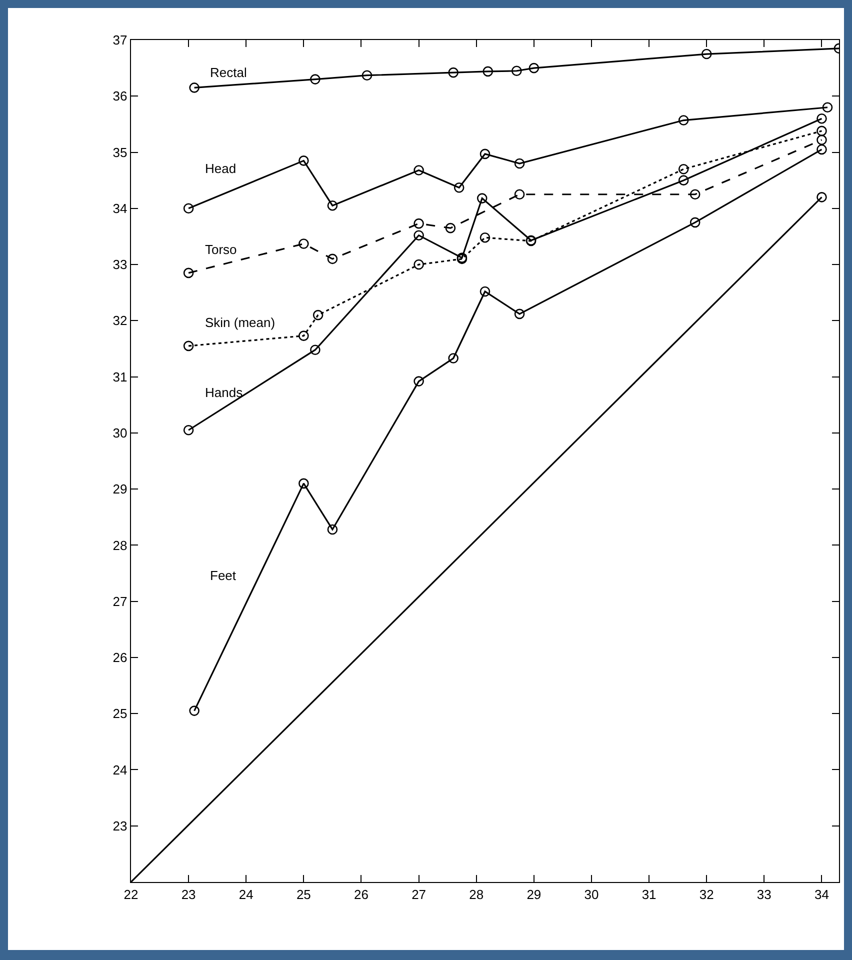 This screenshot has width=852, height=960. What do you see at coordinates (120, 152) in the screenshot?
I see `y-tick-label: 35` at bounding box center [120, 152].